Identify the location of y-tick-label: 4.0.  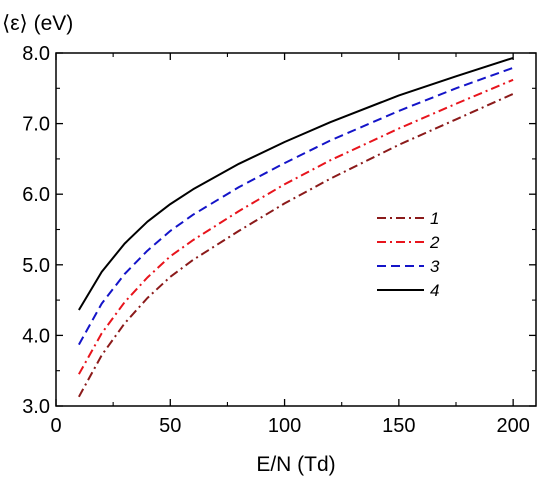
(36, 336).